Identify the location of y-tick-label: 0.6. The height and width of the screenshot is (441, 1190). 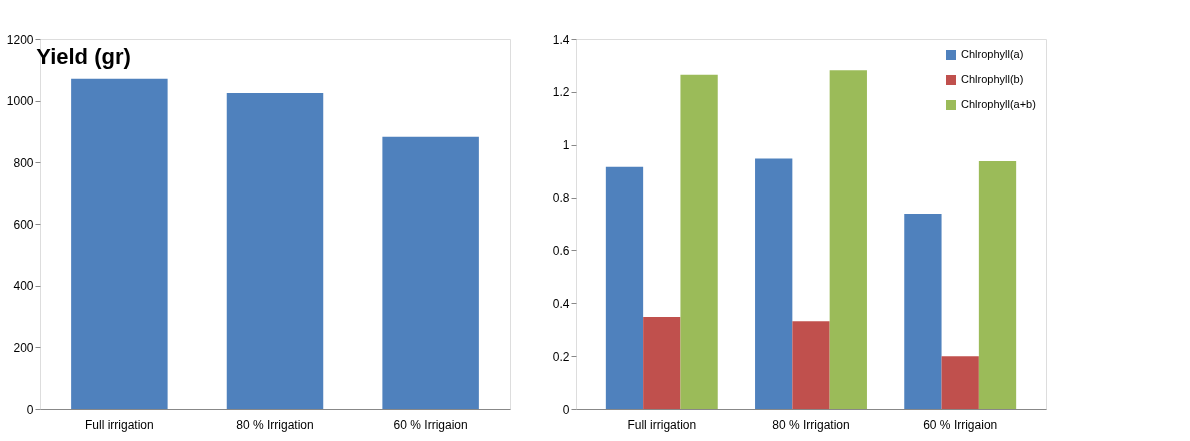
(561, 250).